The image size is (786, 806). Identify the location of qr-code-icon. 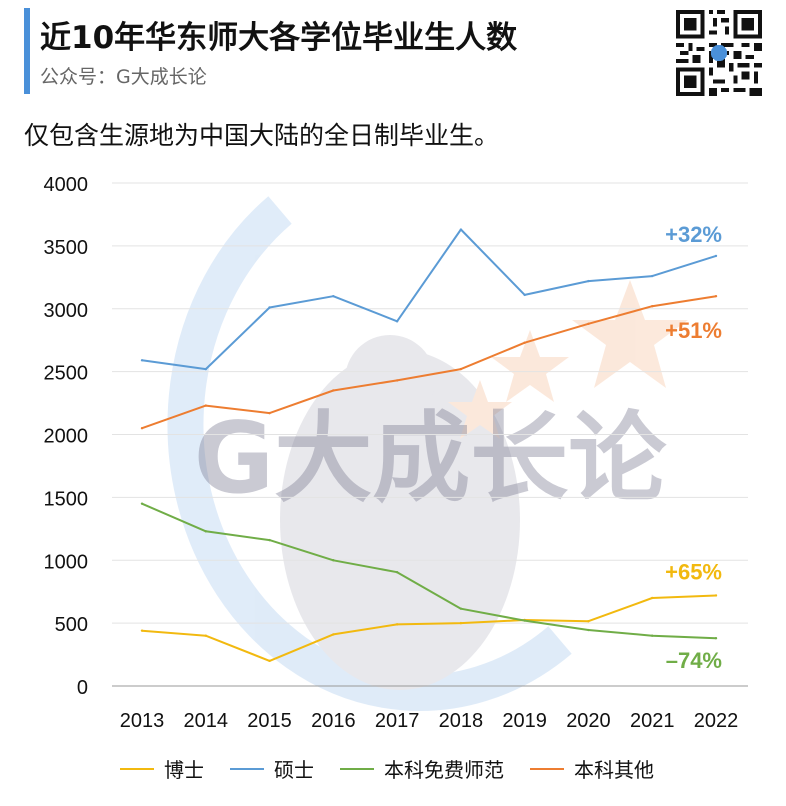
(719, 53).